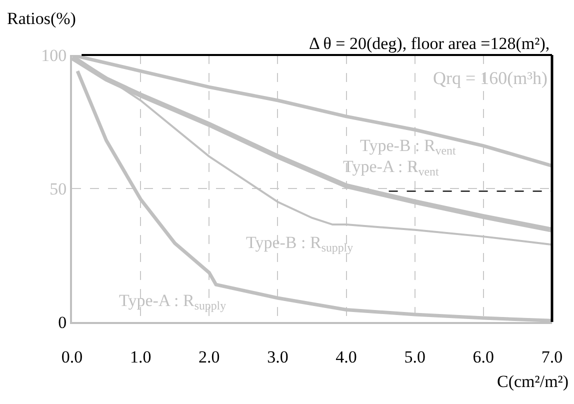  I want to click on x-tick-label: 0.0, so click(72, 356).